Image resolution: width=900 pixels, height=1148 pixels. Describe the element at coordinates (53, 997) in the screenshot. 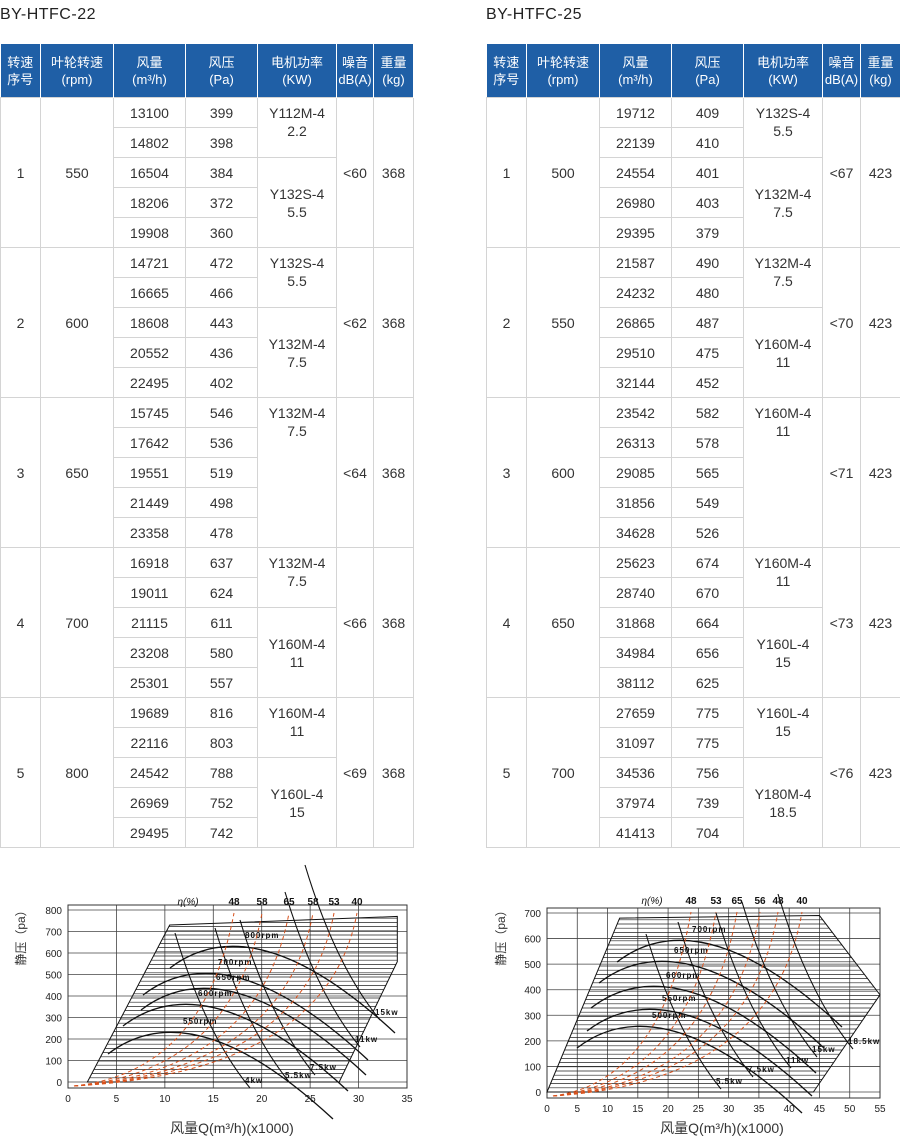

I see `y-tick-label: 400` at that location.